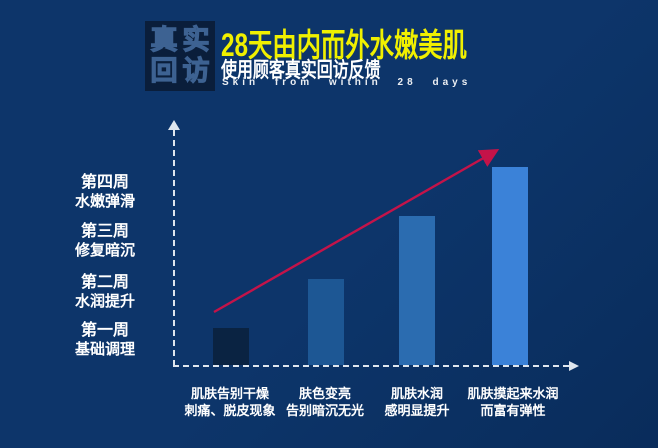 The width and height of the screenshot is (658, 448). I want to click on y-label-week-1-desc: 基础调理, so click(104, 349).